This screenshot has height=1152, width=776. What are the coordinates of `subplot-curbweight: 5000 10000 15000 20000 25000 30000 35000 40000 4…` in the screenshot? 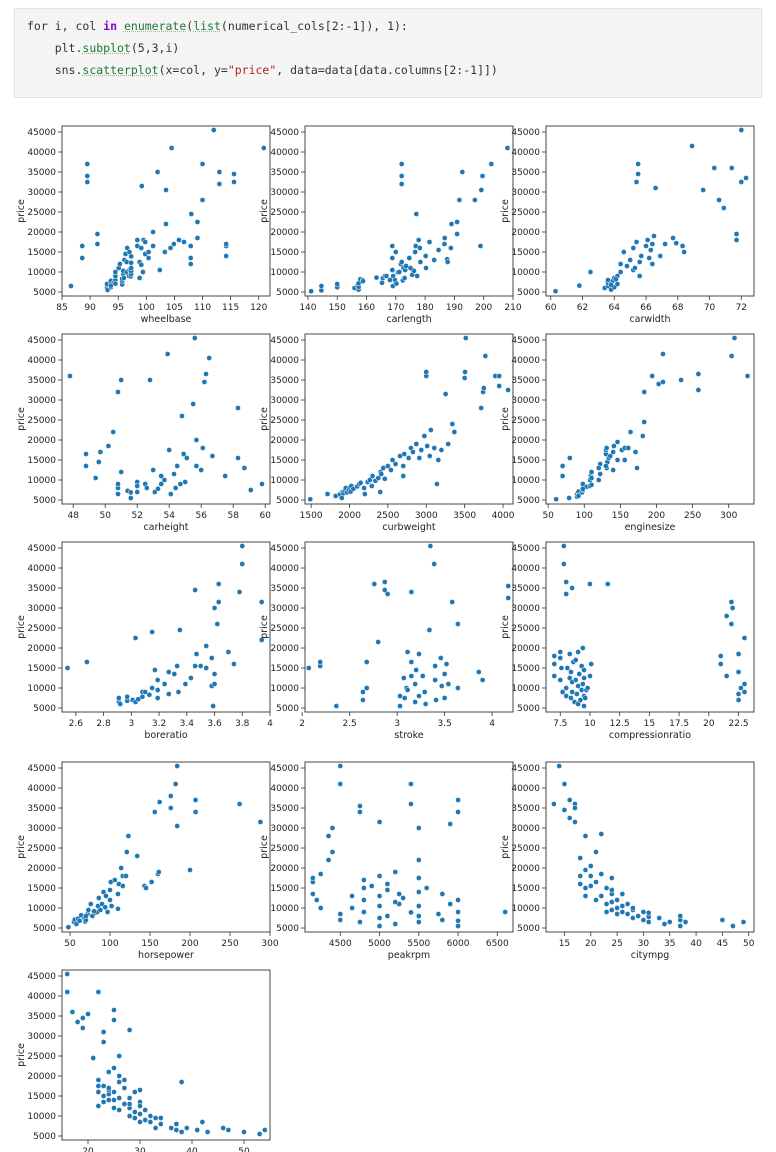 It's located at (387, 433).